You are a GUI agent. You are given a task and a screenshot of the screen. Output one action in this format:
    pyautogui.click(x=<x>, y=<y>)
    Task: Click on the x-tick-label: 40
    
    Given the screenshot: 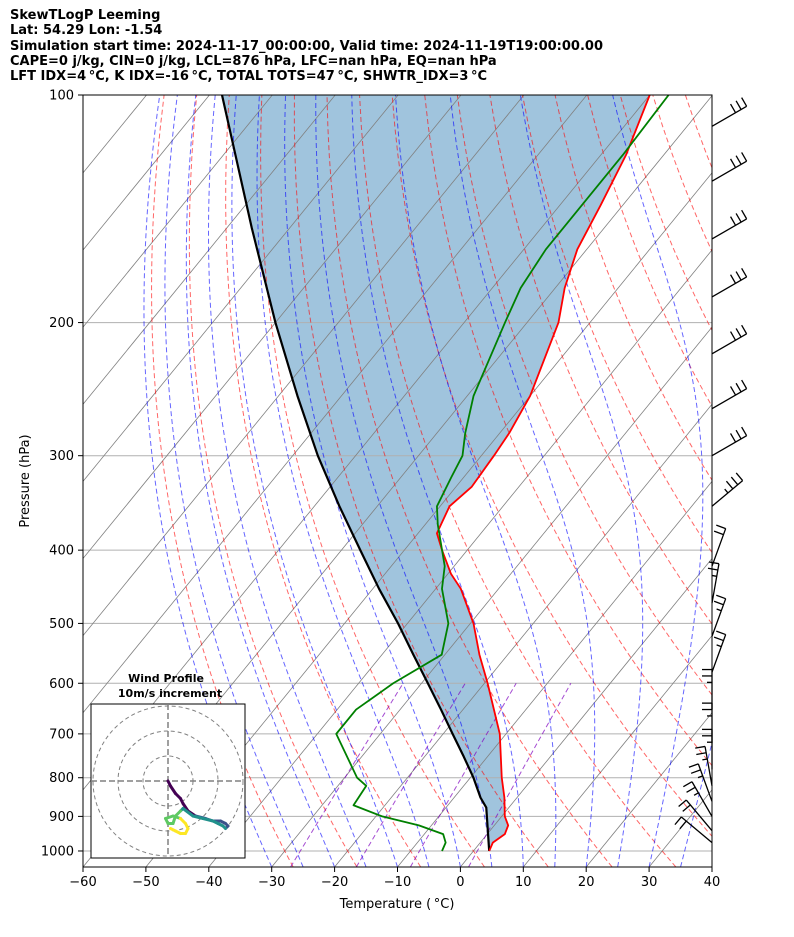 What is the action you would take?
    pyautogui.click(x=712, y=882)
    